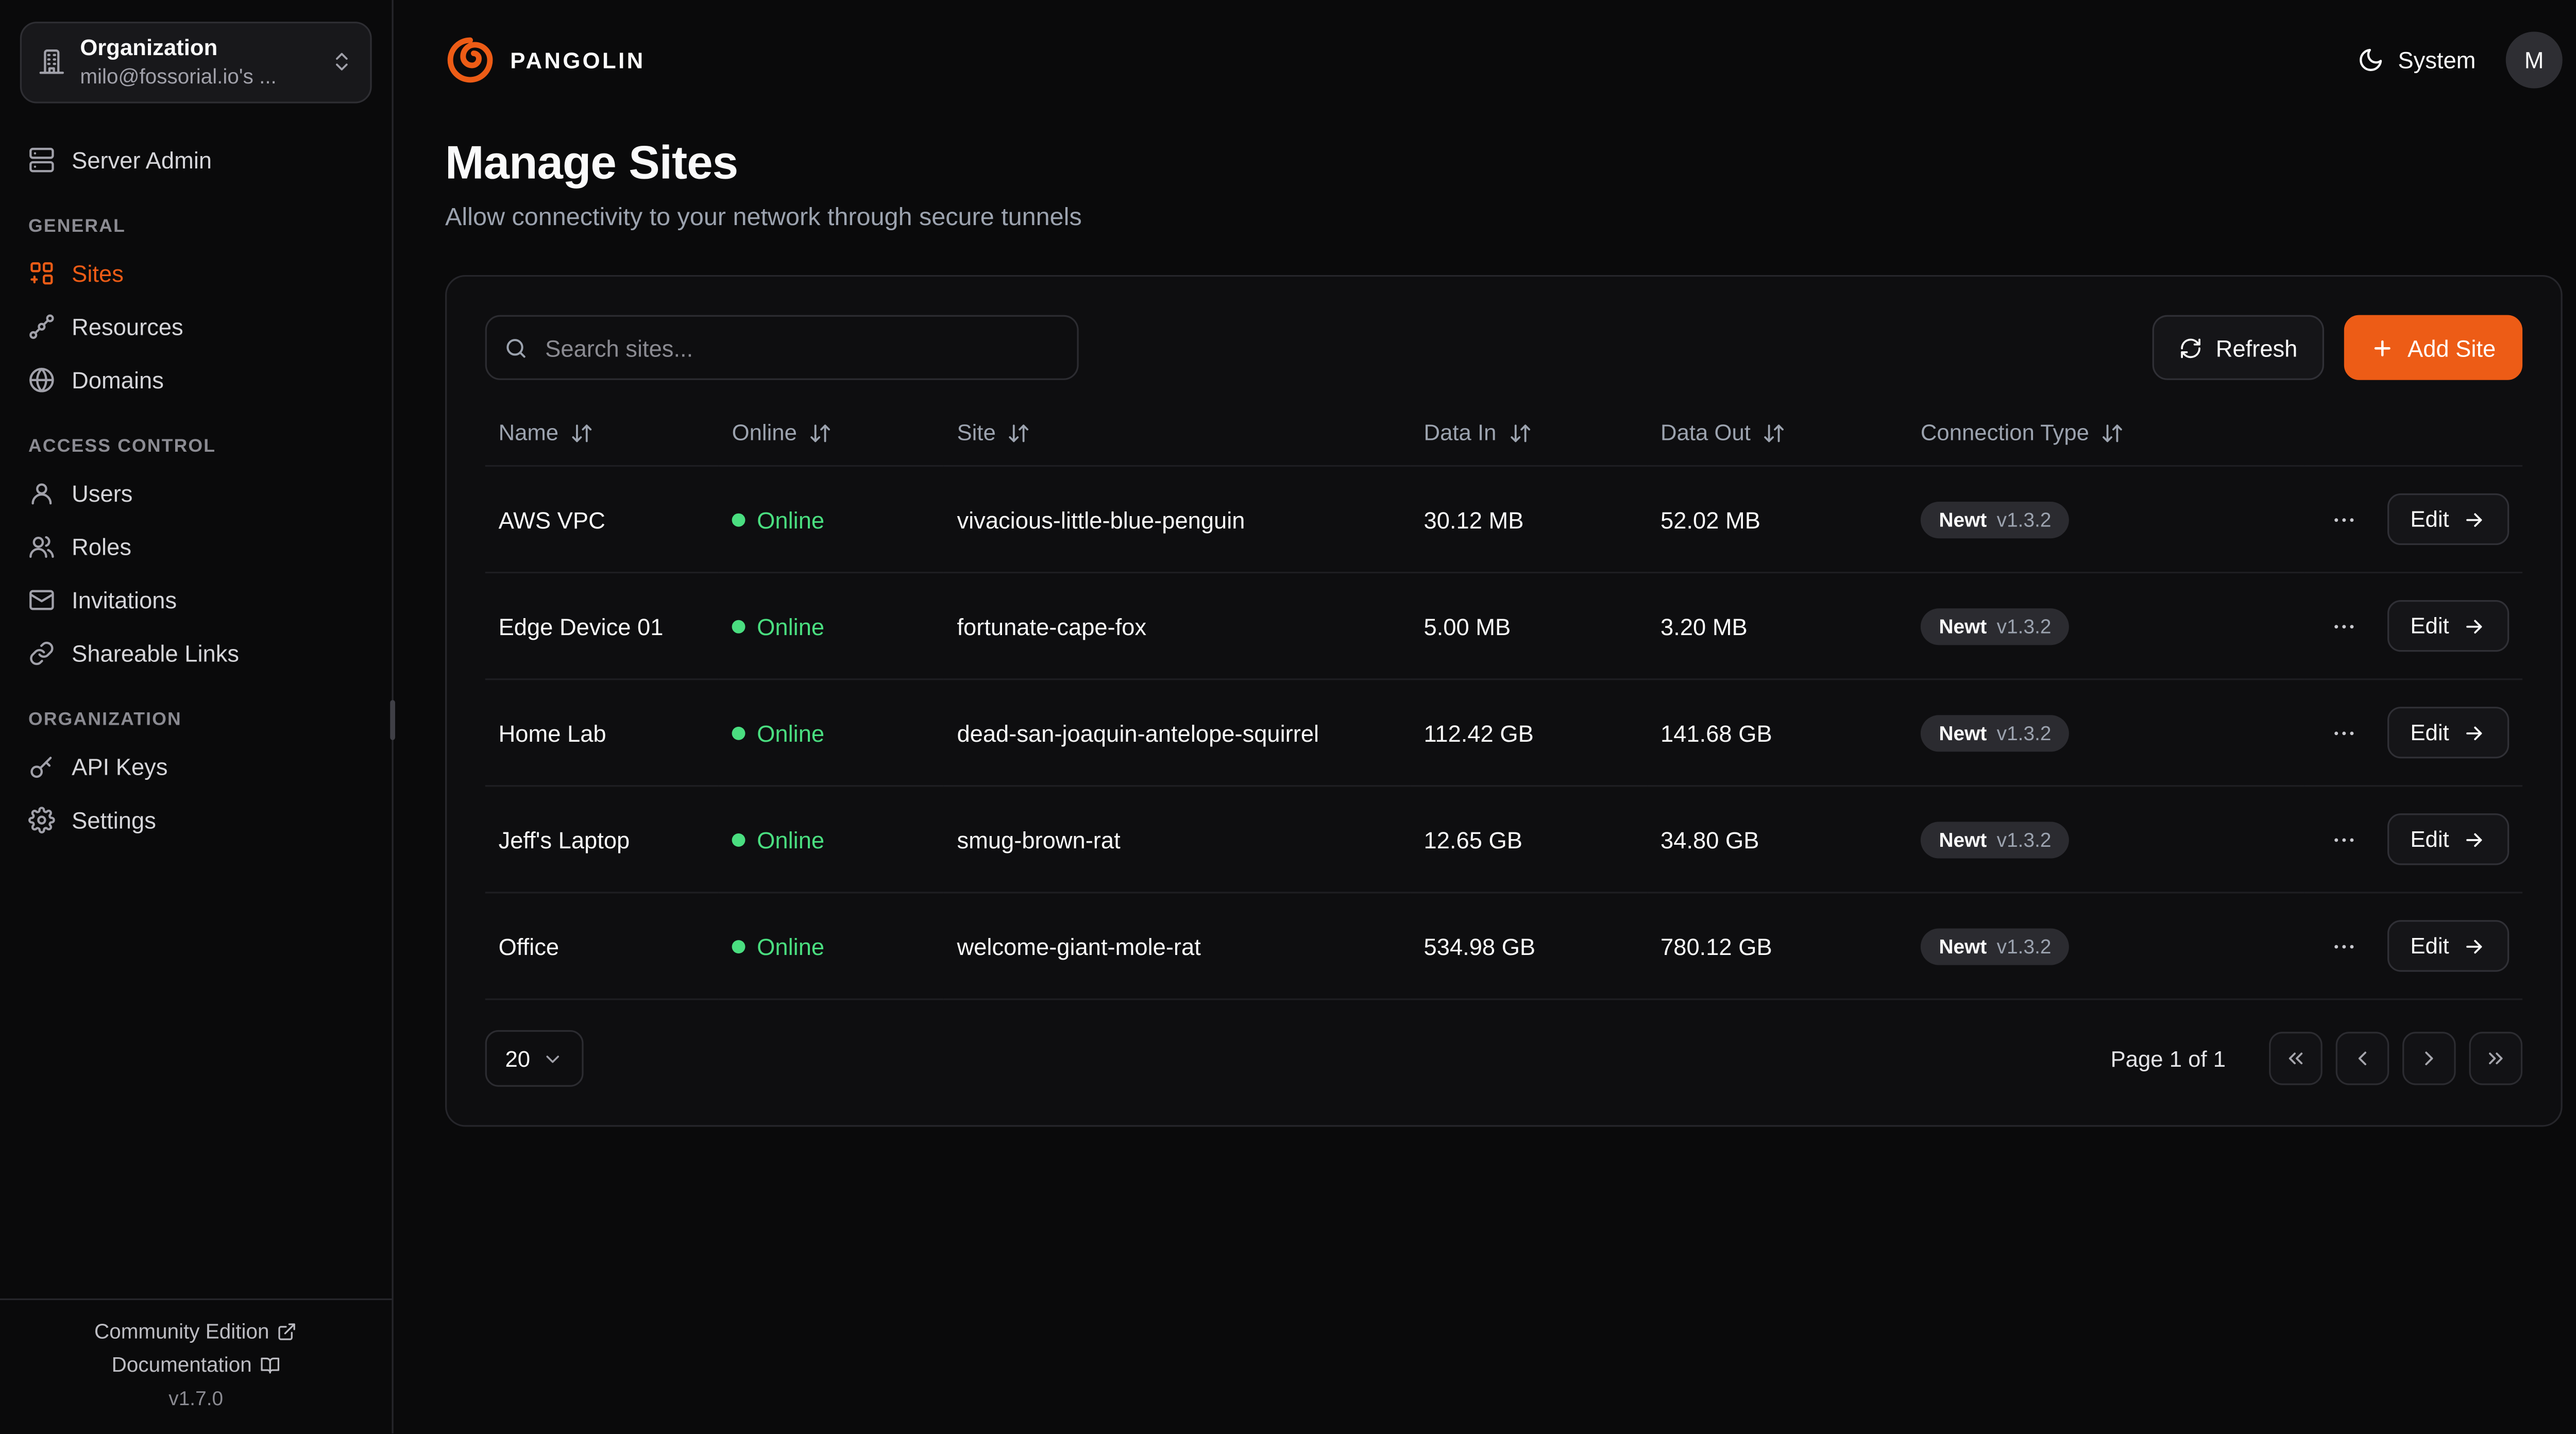 The width and height of the screenshot is (2576, 1434). What do you see at coordinates (1710, 519) in the screenshot?
I see `data-out-value: 52.02 MB` at bounding box center [1710, 519].